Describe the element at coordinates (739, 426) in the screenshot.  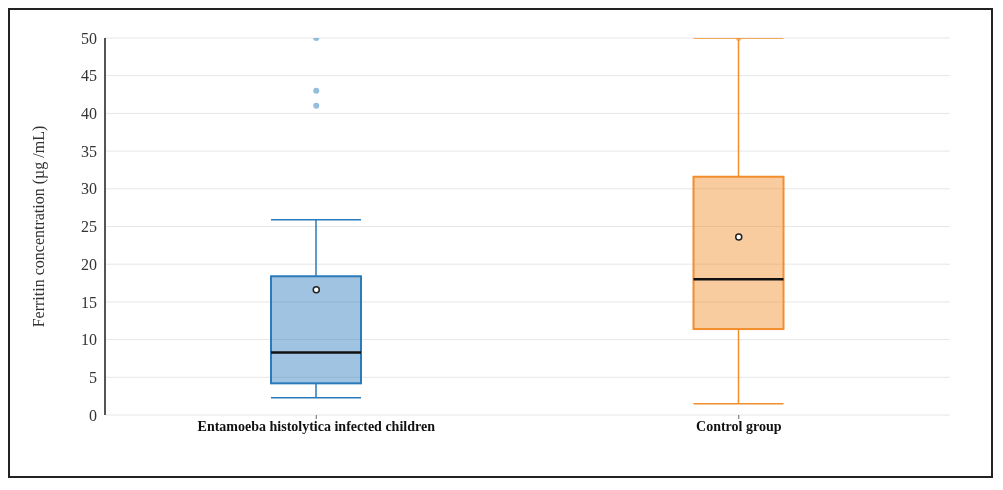
I see `x-tick-label: Control group` at that location.